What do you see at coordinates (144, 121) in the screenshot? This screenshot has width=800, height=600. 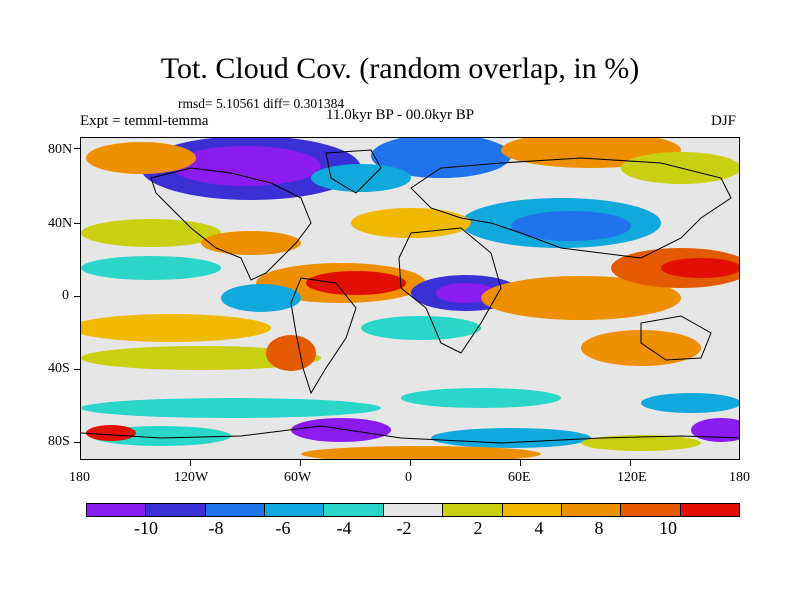 I see `experiment-label: Expt = temml-temma` at bounding box center [144, 121].